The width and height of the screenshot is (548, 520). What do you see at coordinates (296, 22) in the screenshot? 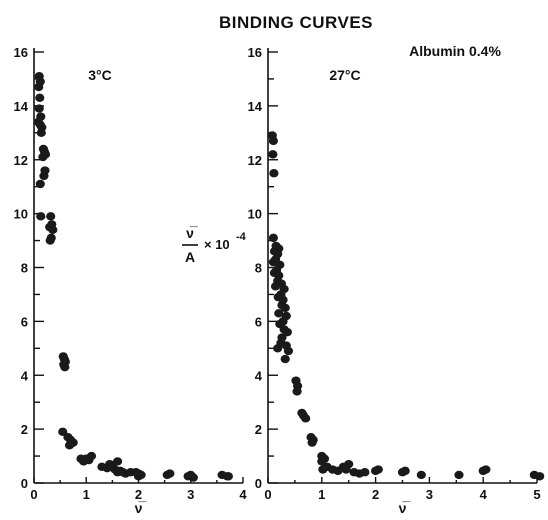
I see `chart-title: BINDING CURVES` at bounding box center [296, 22].